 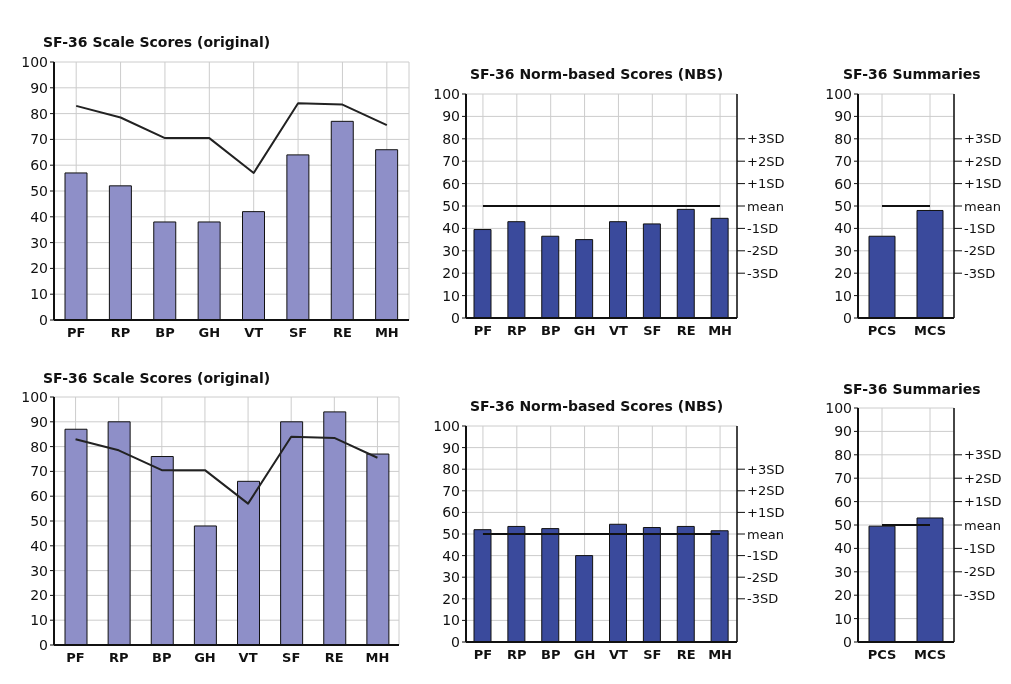 What do you see at coordinates (584, 331) in the screenshot?
I see `x-tick-label: GH` at bounding box center [584, 331].